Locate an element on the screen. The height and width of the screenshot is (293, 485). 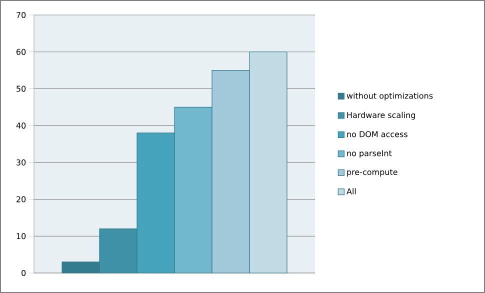
legend-label: Hardware scaling is located at coordinates (381, 116).